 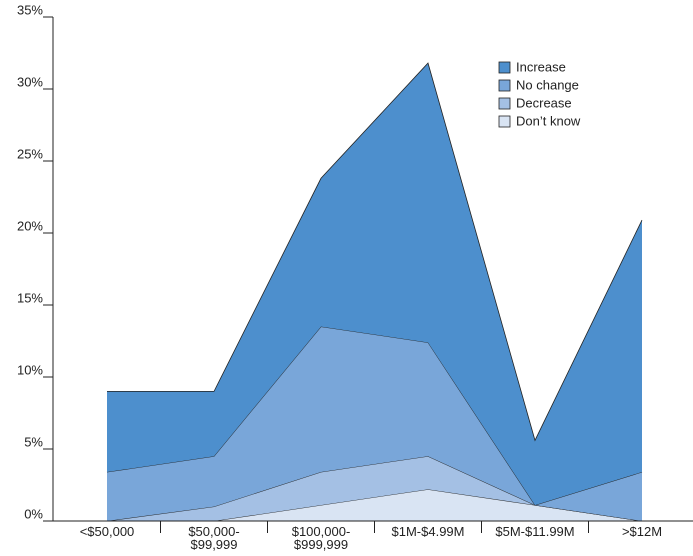 I want to click on y-tick-label: 0%, so click(x=33, y=513).